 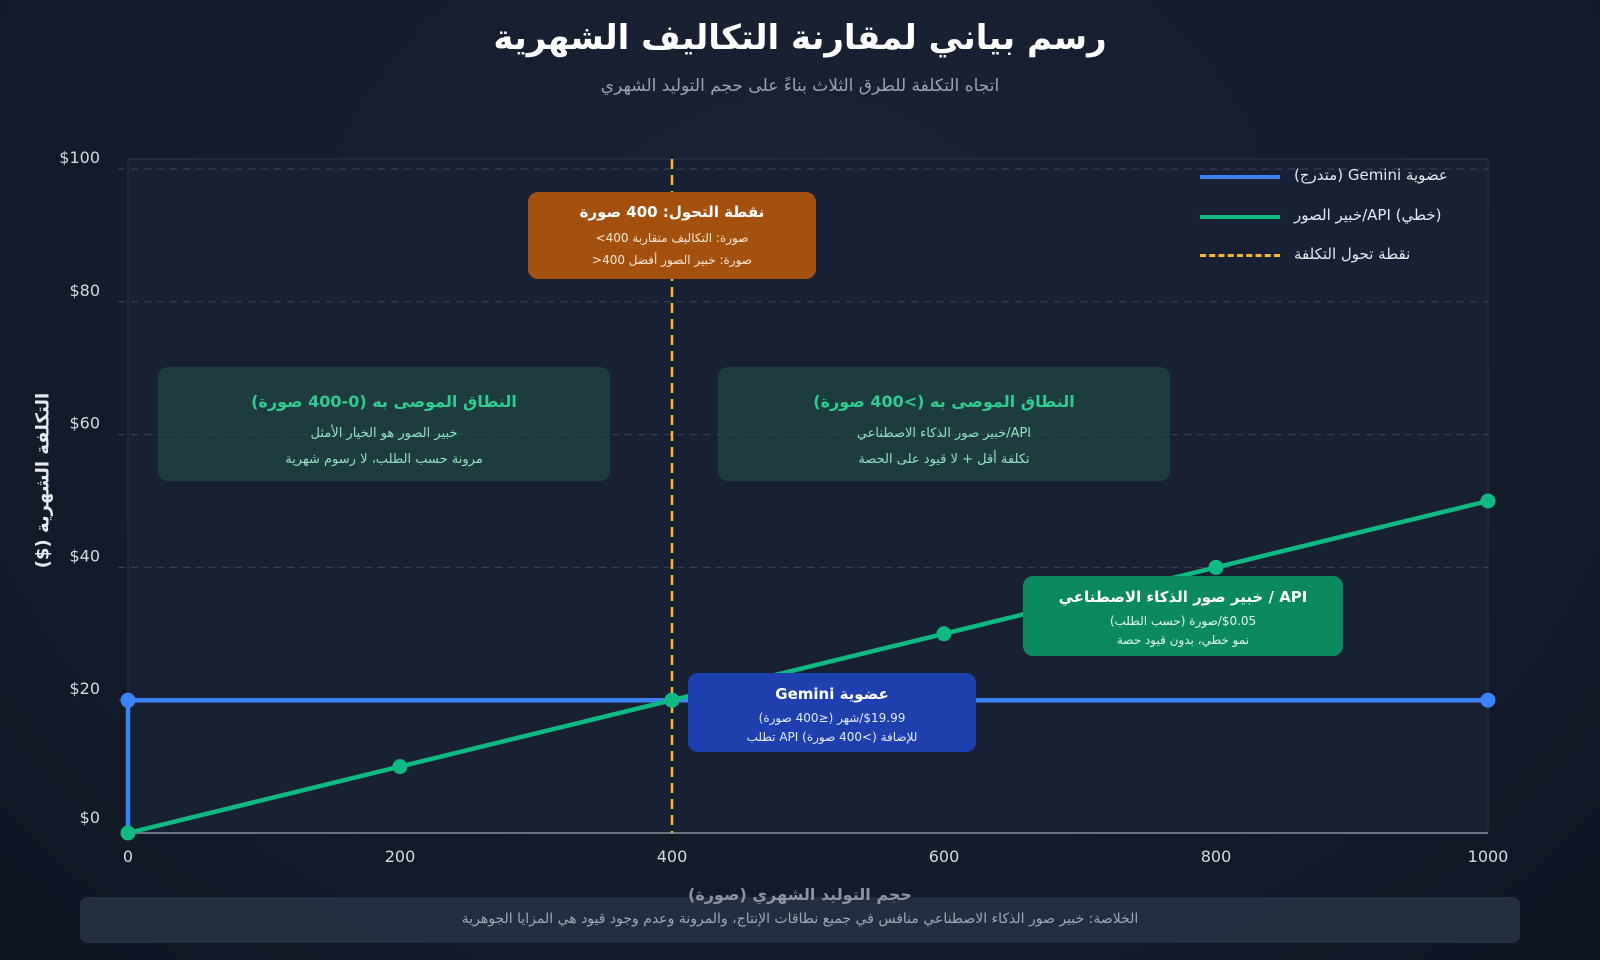 What do you see at coordinates (1488, 856) in the screenshot?
I see `x-tick-label: 1000` at bounding box center [1488, 856].